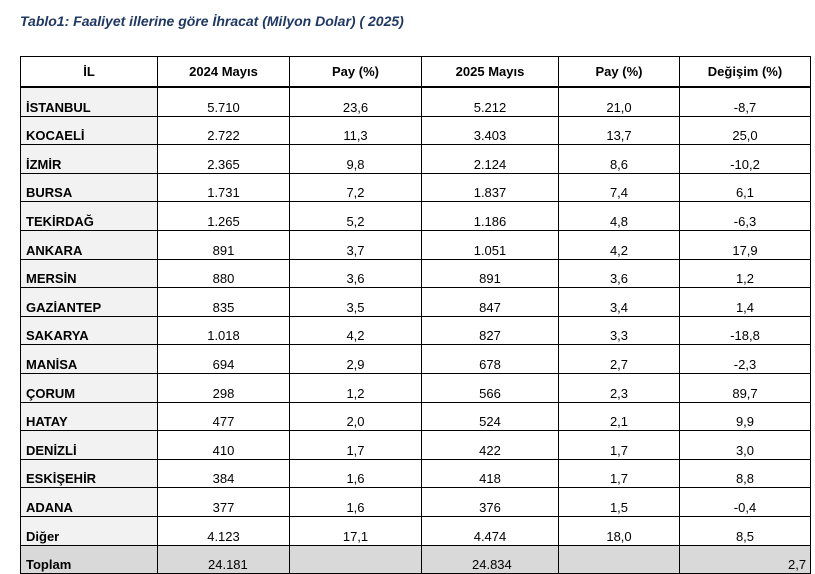  Describe the element at coordinates (89, 416) in the screenshot. I see `city-cell: HATAY` at that location.